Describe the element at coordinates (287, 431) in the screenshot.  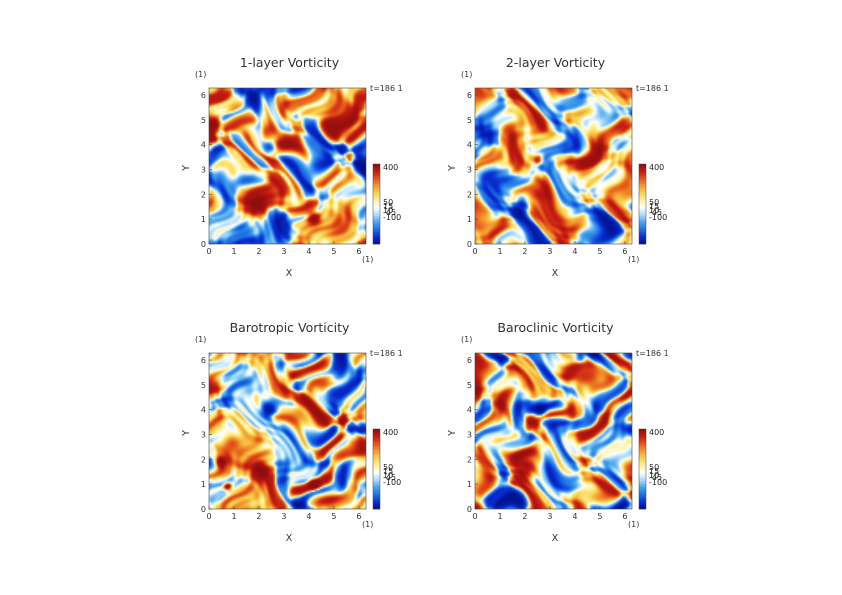
I see `vorticity-heatmap` at that location.